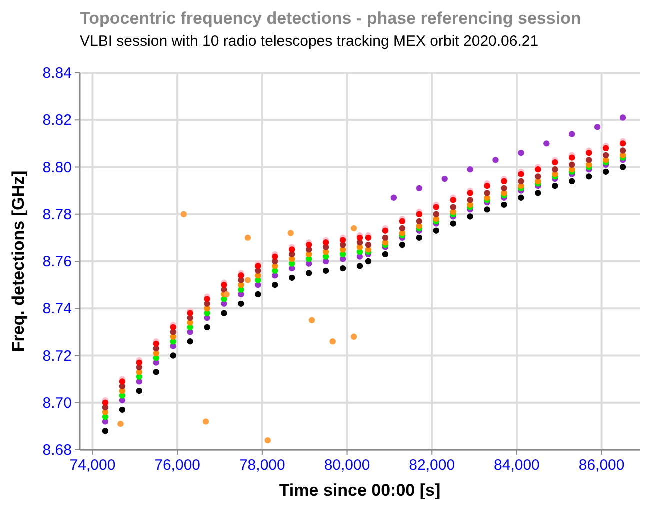  I want to click on y-tick-label: 8.84, so click(57, 73).